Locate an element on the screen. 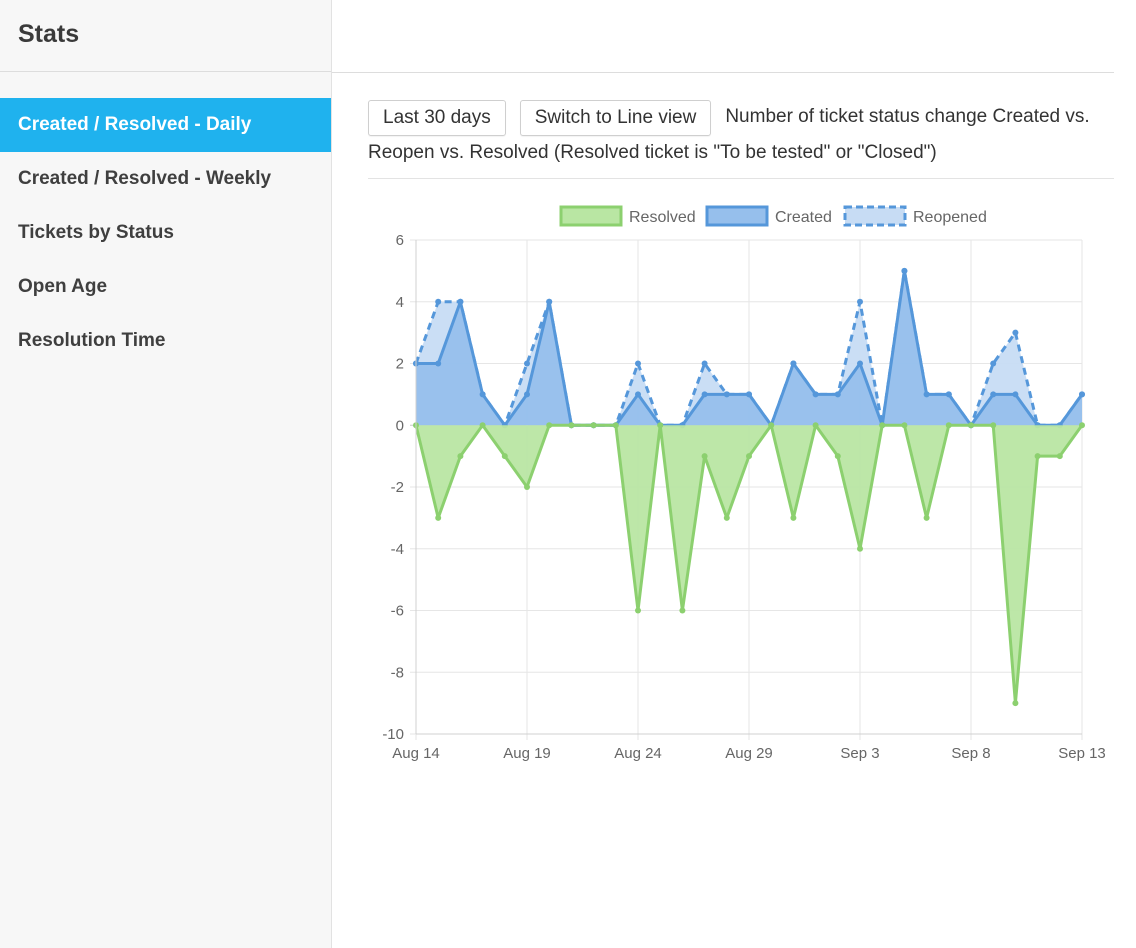 This screenshot has width=1136, height=948. y-tick-label: 6 is located at coordinates (400, 240).